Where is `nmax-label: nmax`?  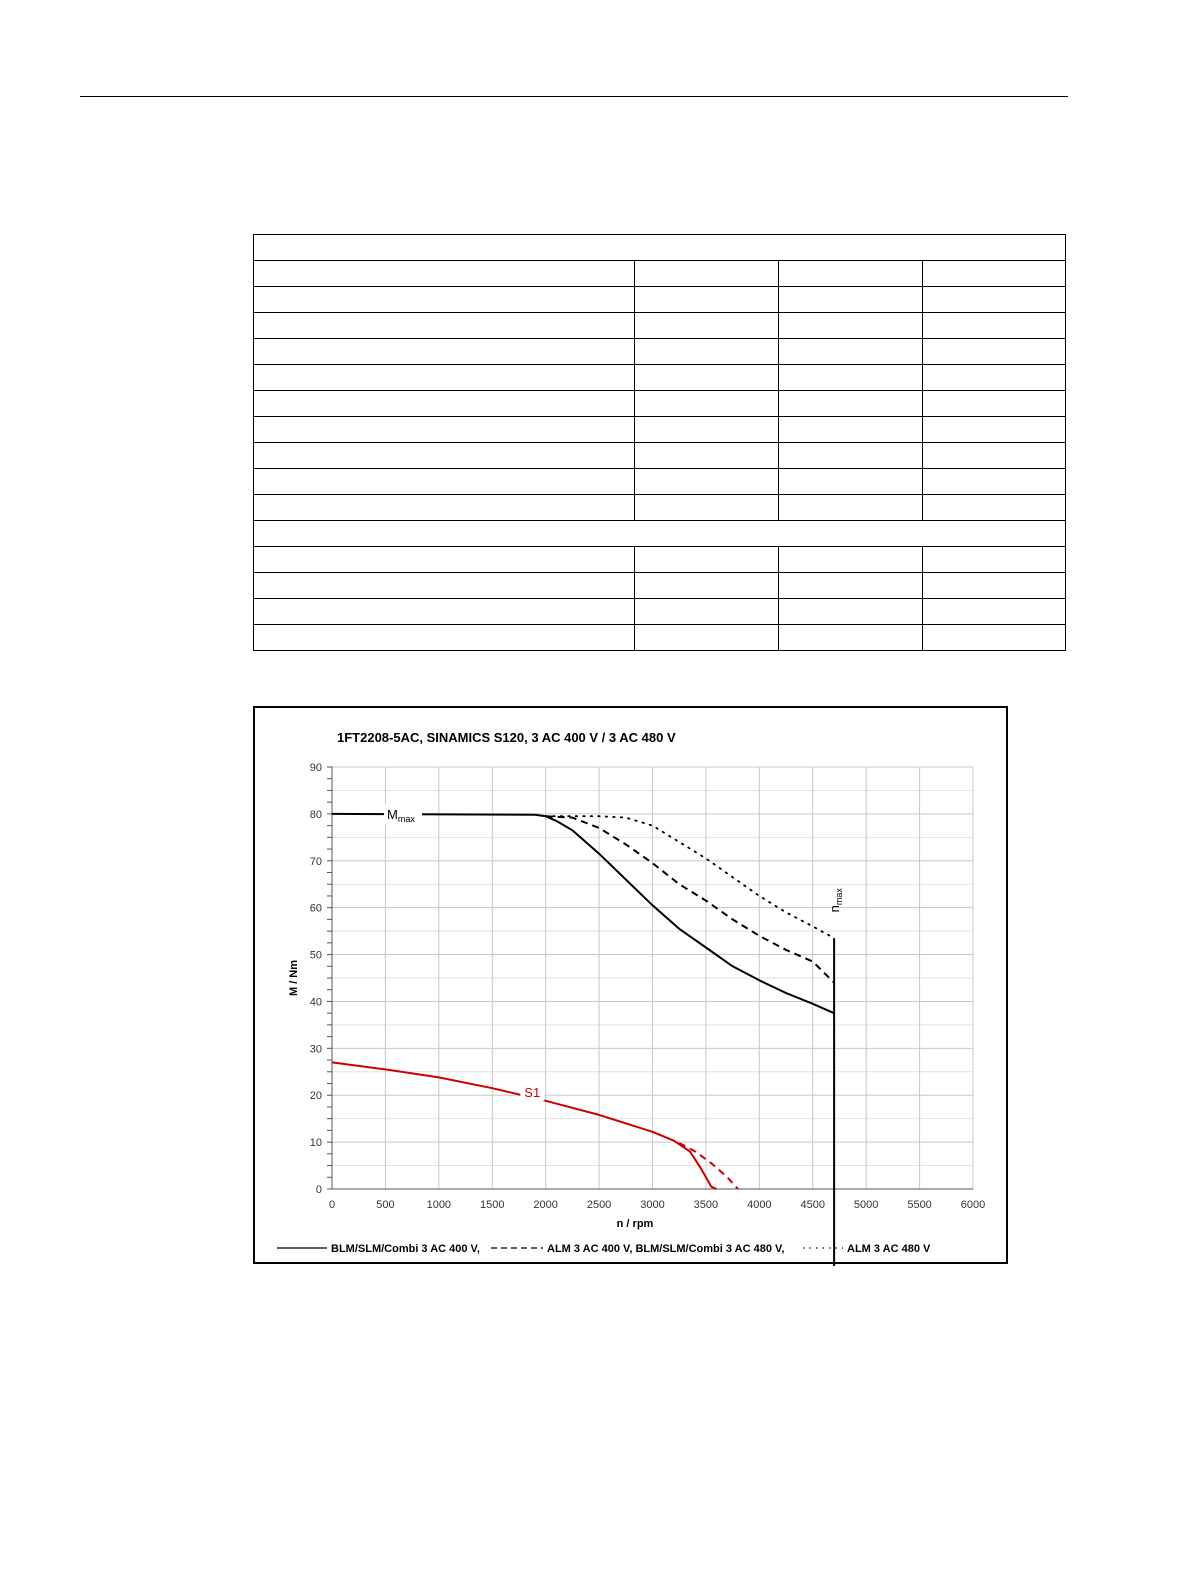 nmax-label: nmax is located at coordinates (835, 900).